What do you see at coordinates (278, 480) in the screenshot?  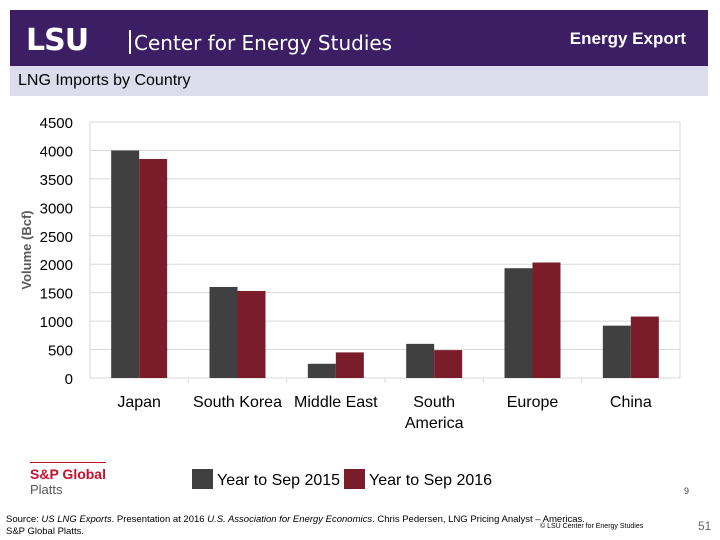 I see `legend-label: Year to Sep 2015` at bounding box center [278, 480].